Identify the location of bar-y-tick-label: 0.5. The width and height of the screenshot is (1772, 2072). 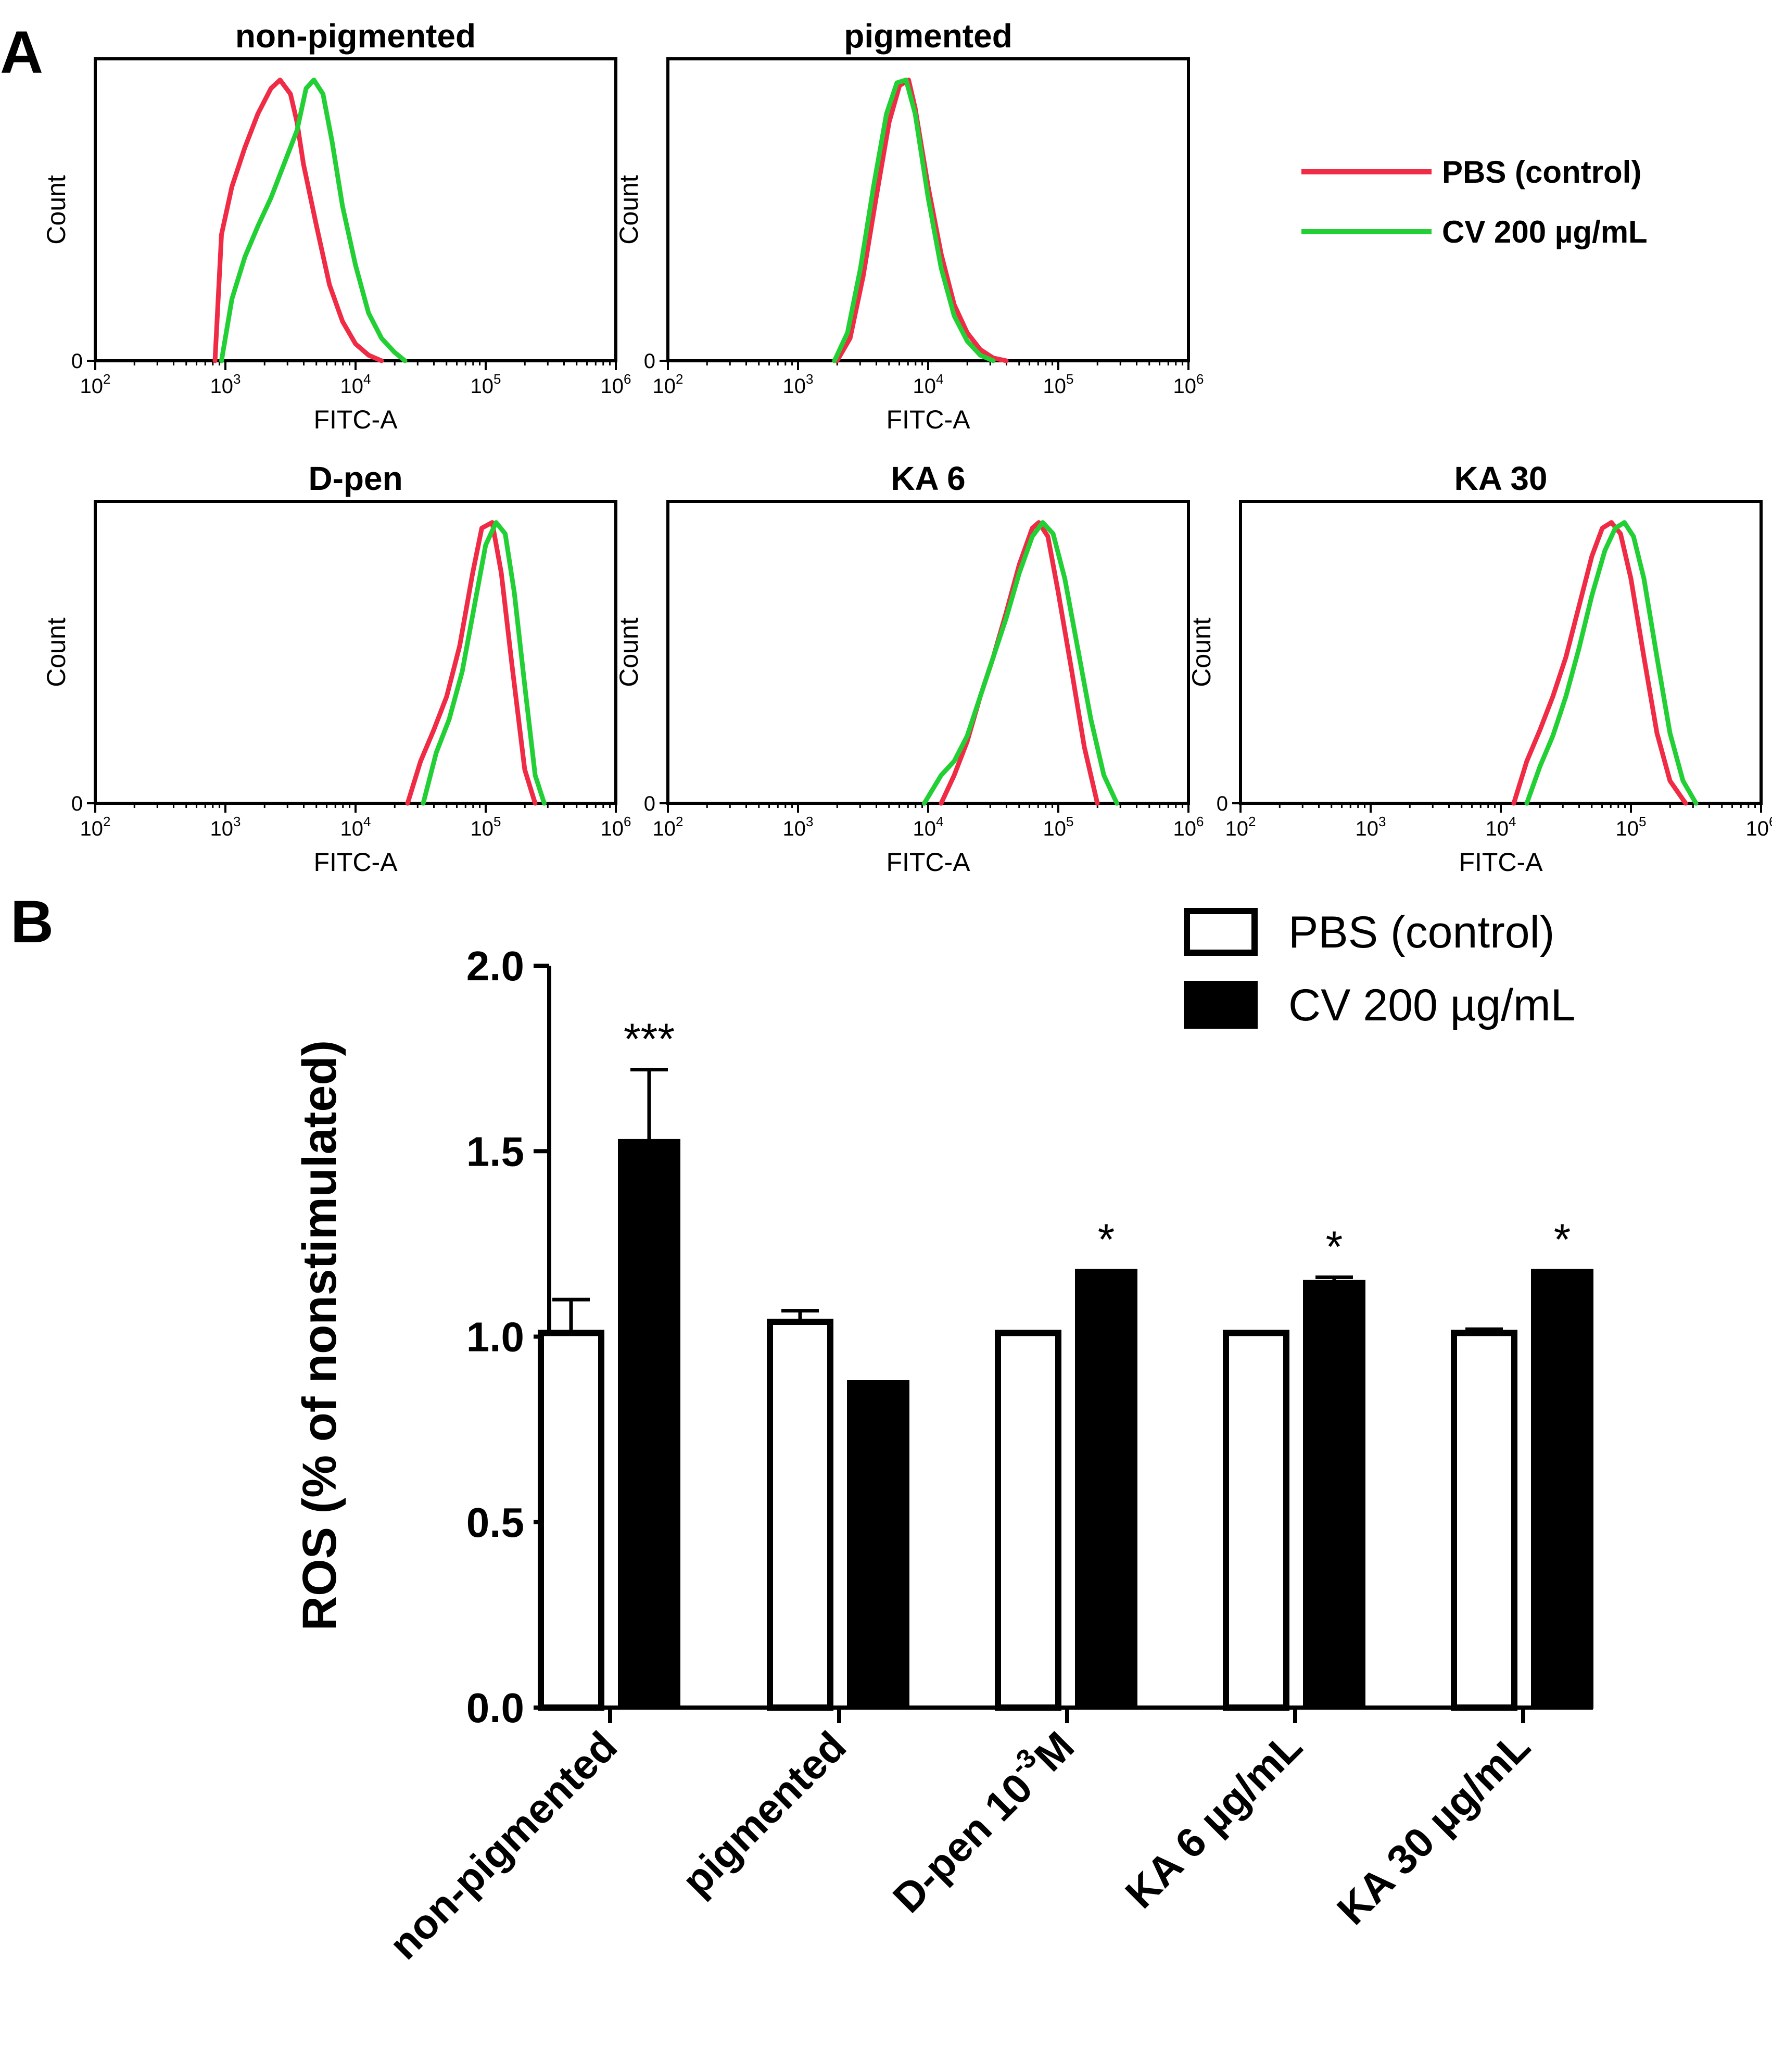
(495, 1522).